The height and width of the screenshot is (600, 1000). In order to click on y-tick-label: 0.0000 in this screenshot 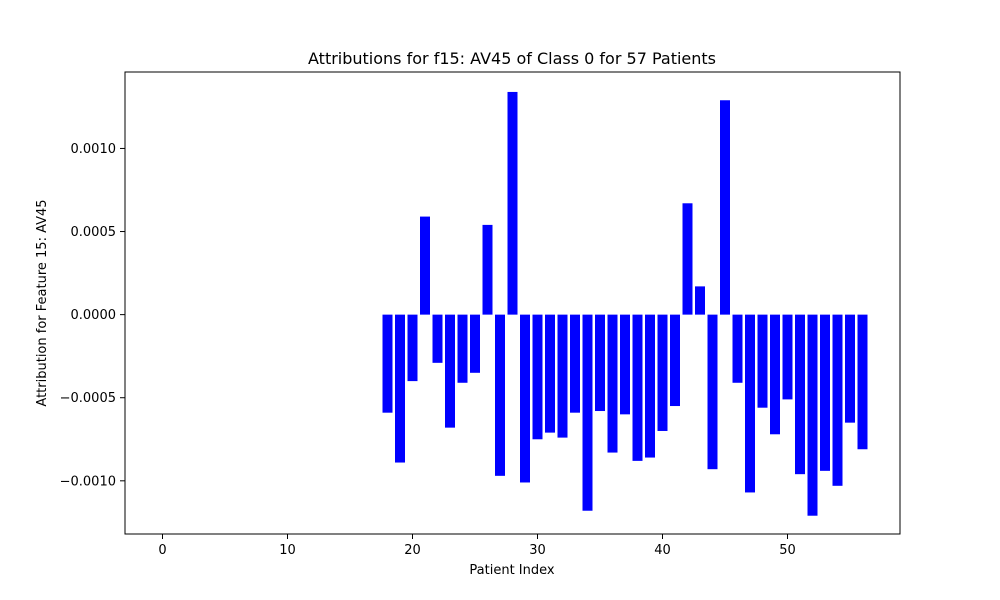, I will do `click(94, 315)`.